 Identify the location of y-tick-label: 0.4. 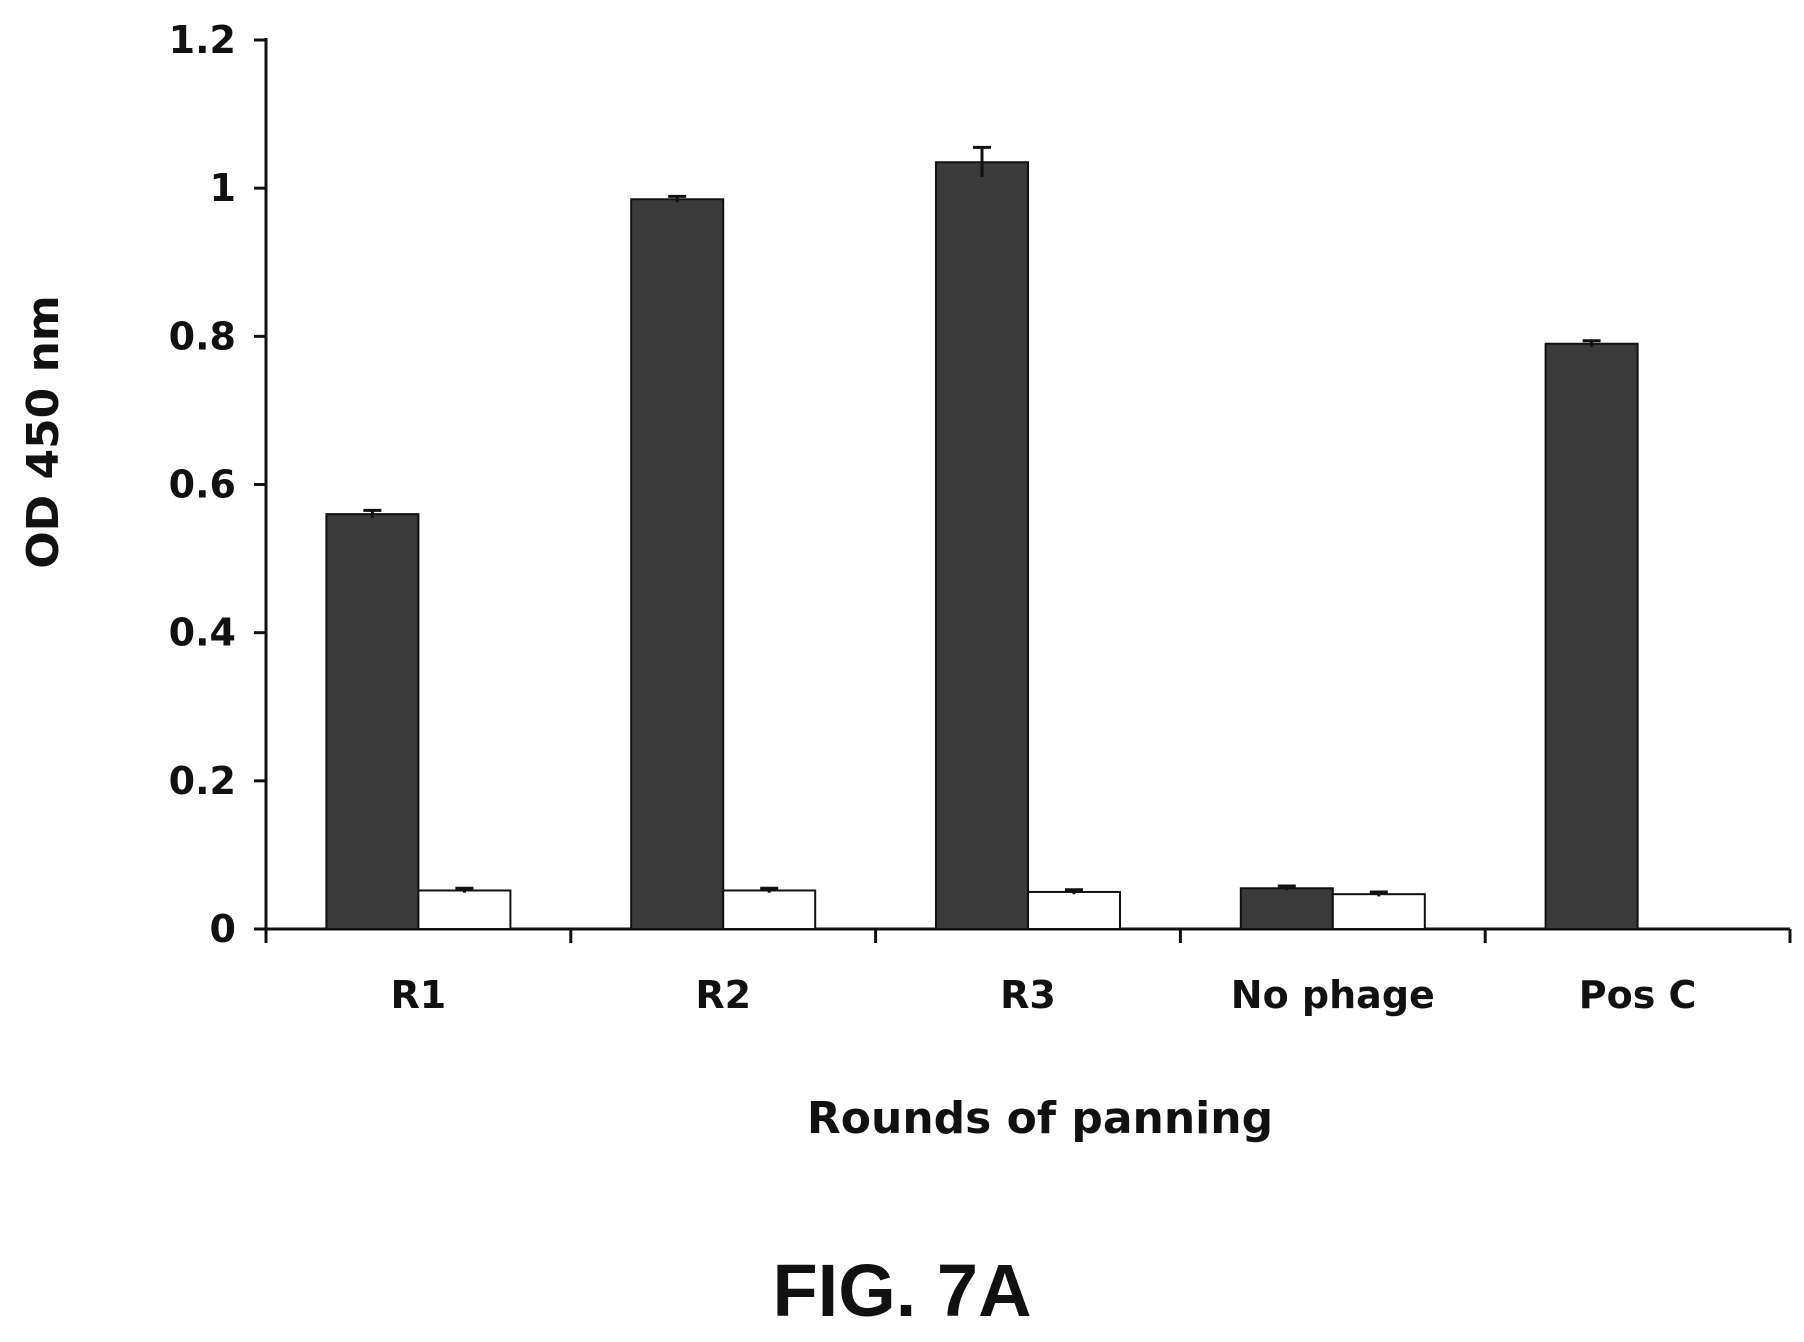
(202, 633).